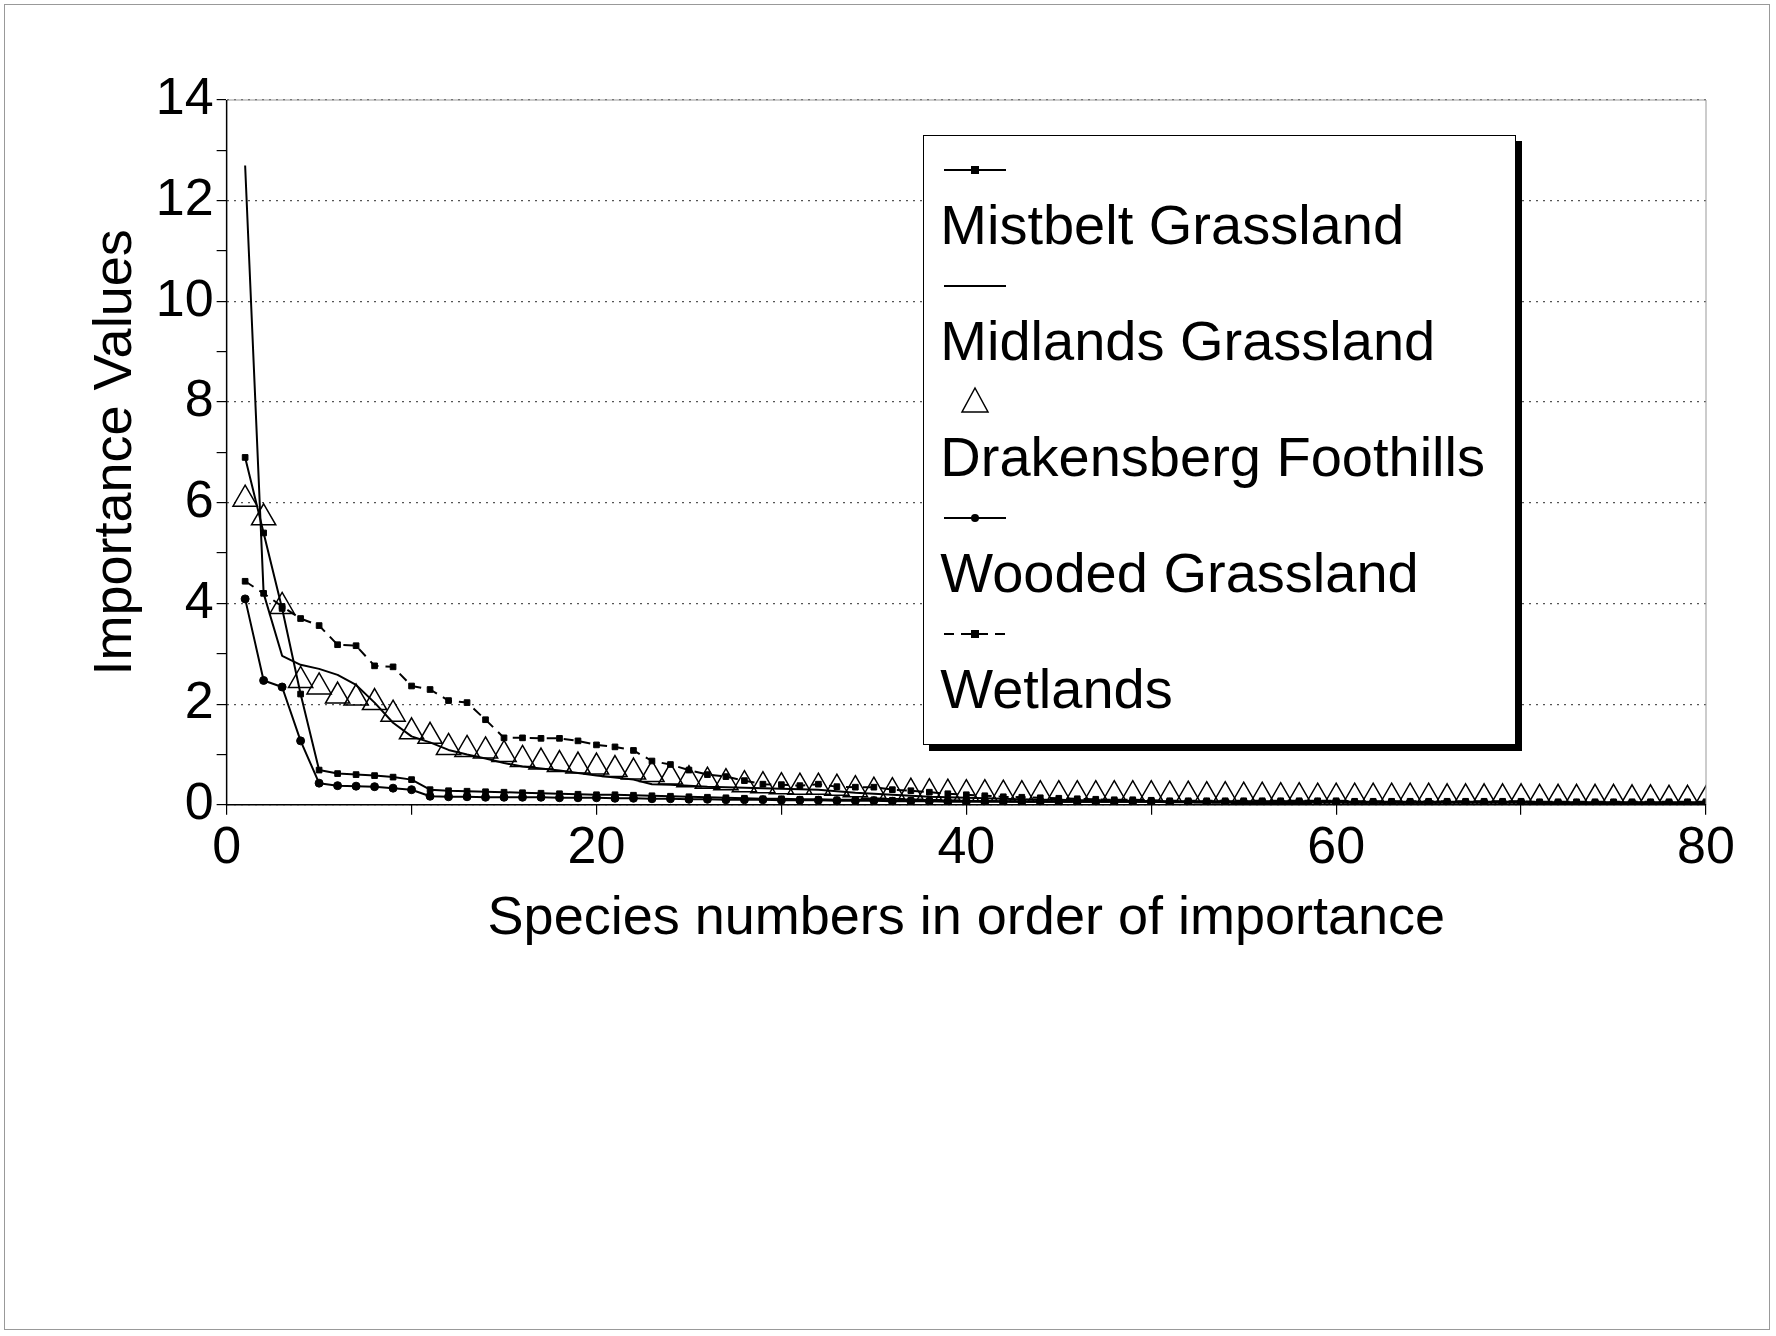  I want to click on y-tick-label: 8, so click(199, 398).